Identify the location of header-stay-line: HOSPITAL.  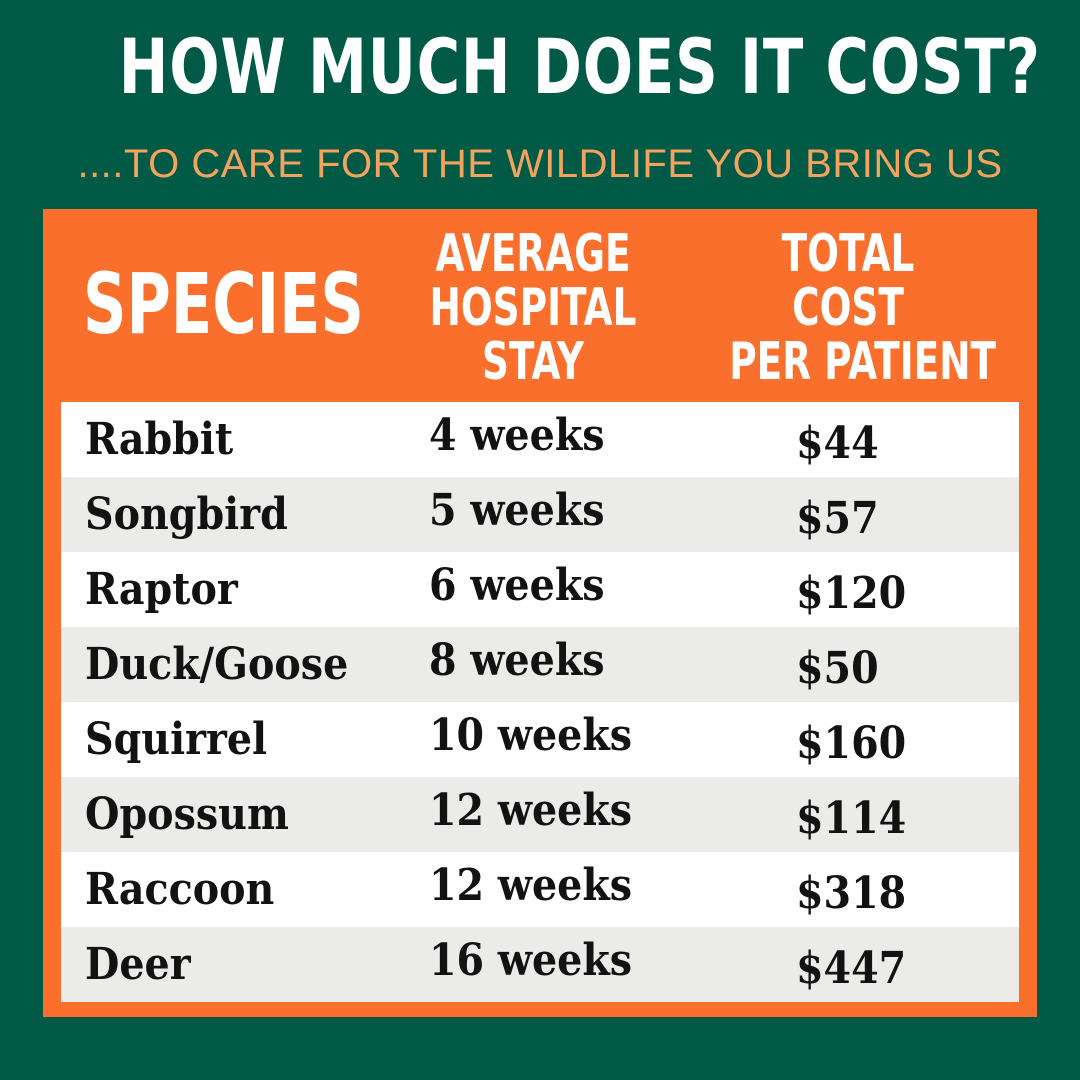
(533, 308).